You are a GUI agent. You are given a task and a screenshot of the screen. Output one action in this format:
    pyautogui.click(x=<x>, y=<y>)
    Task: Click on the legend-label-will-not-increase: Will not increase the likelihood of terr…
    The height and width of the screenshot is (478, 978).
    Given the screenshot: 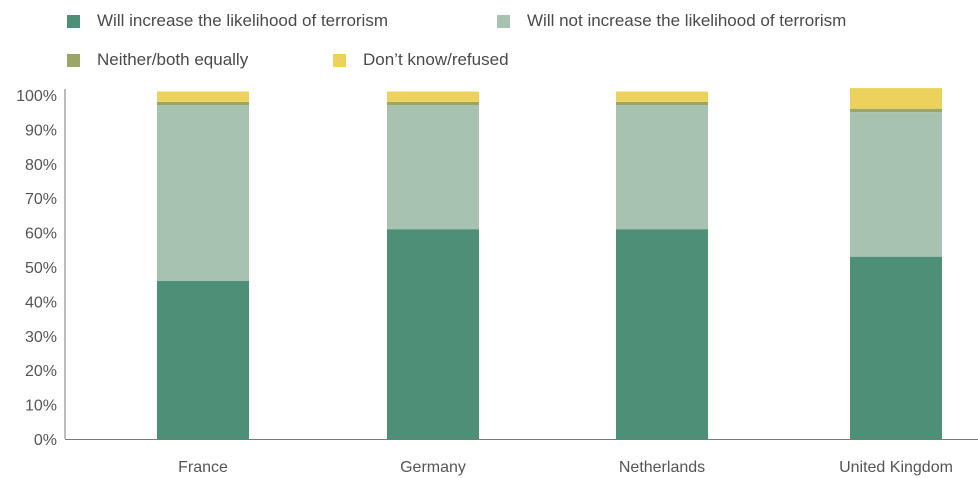 What is the action you would take?
    pyautogui.click(x=687, y=20)
    